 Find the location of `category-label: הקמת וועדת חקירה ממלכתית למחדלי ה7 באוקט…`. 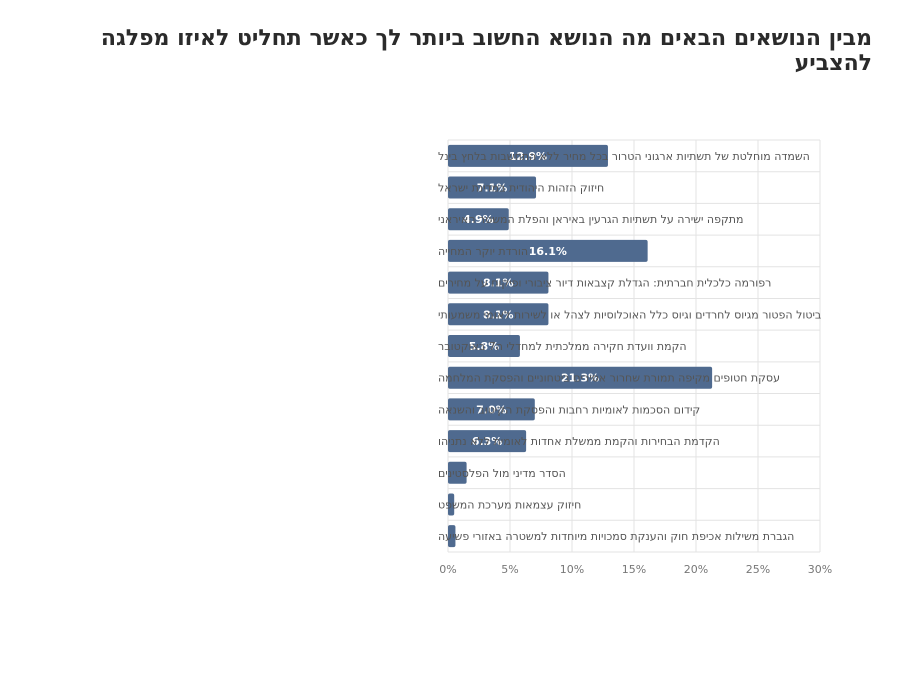

category-label: הקמת וועדת חקירה ממלכתית למחדלי ה7 באוקט… is located at coordinates (562, 346).